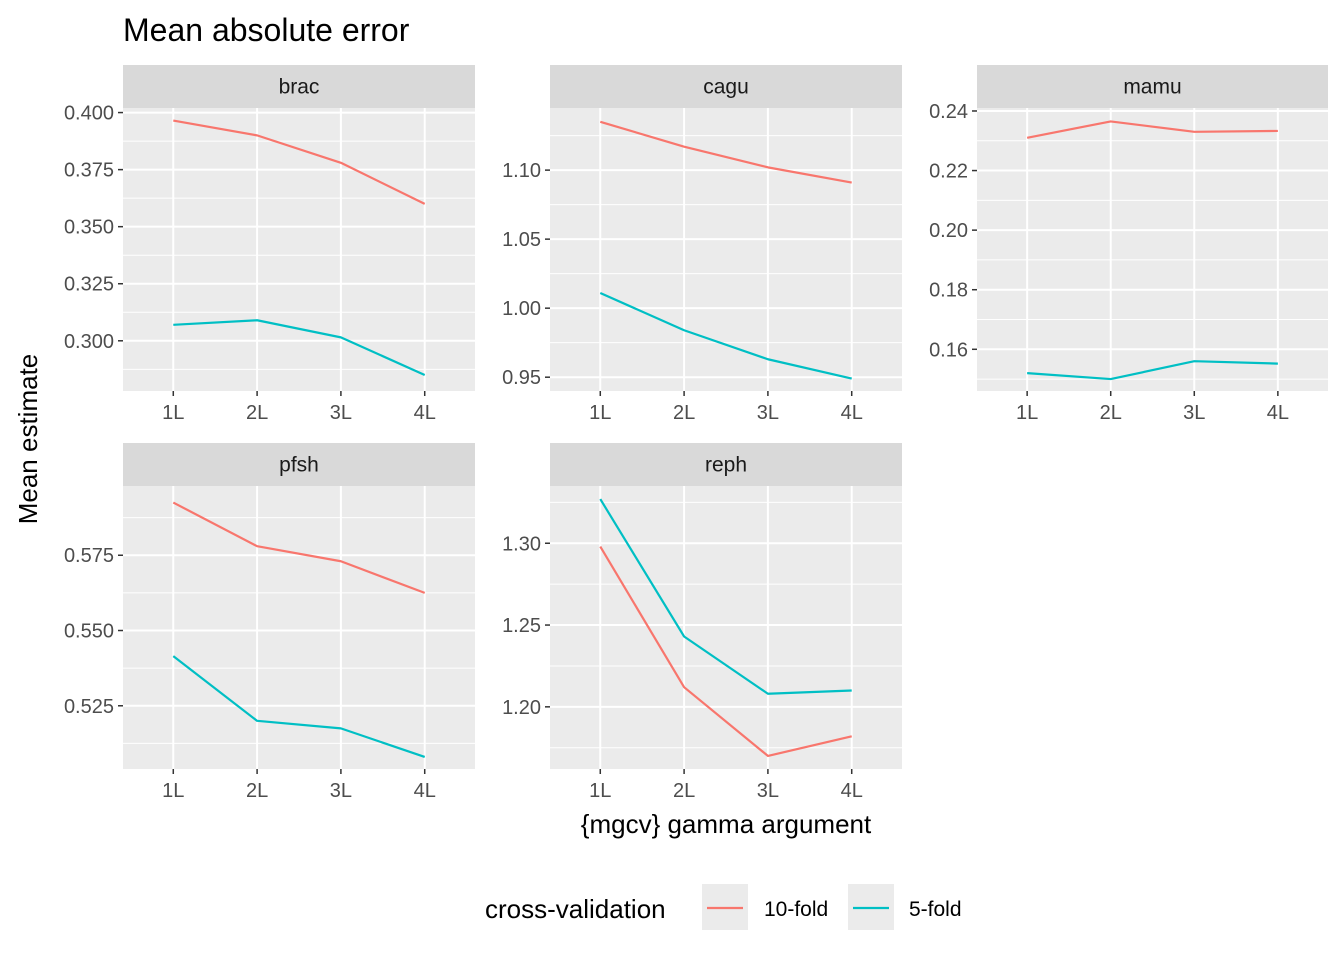  I want to click on series-line-brac-5-fold, so click(299, 348).